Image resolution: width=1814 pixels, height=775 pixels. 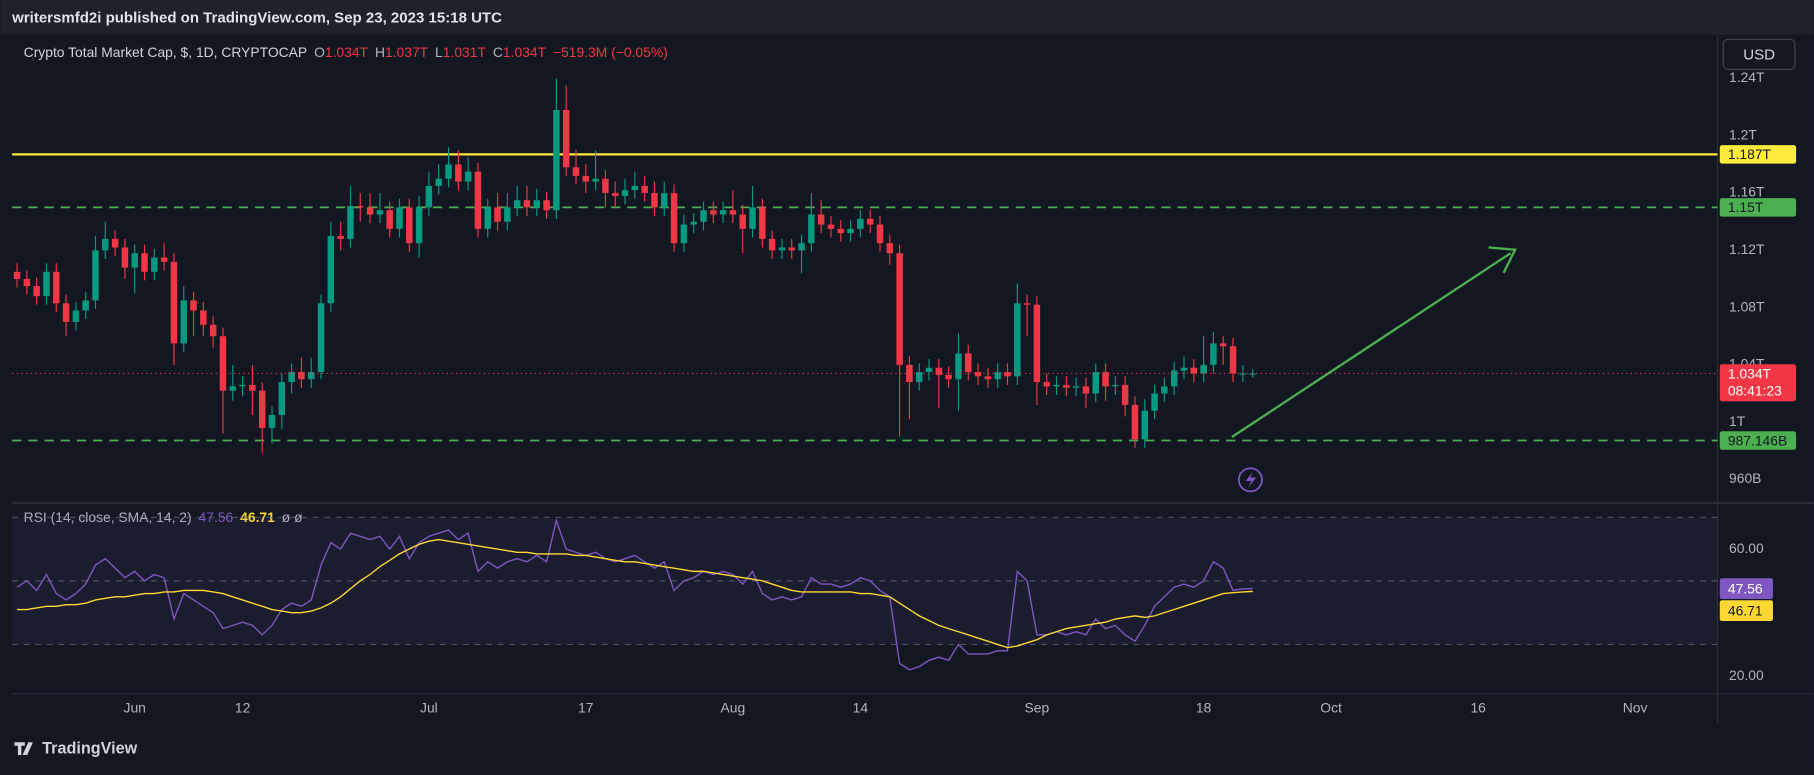 I want to click on currency-label: USD, so click(x=1759, y=54).